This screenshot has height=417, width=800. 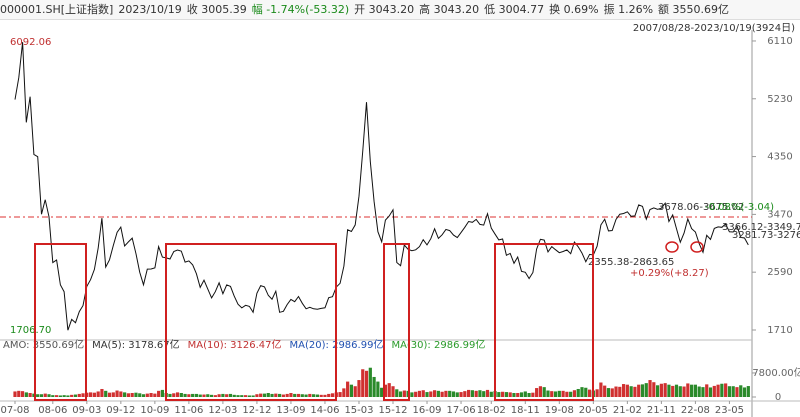 What do you see at coordinates (779, 214) in the screenshot?
I see `y-tick-label: 3470` at bounding box center [779, 214].